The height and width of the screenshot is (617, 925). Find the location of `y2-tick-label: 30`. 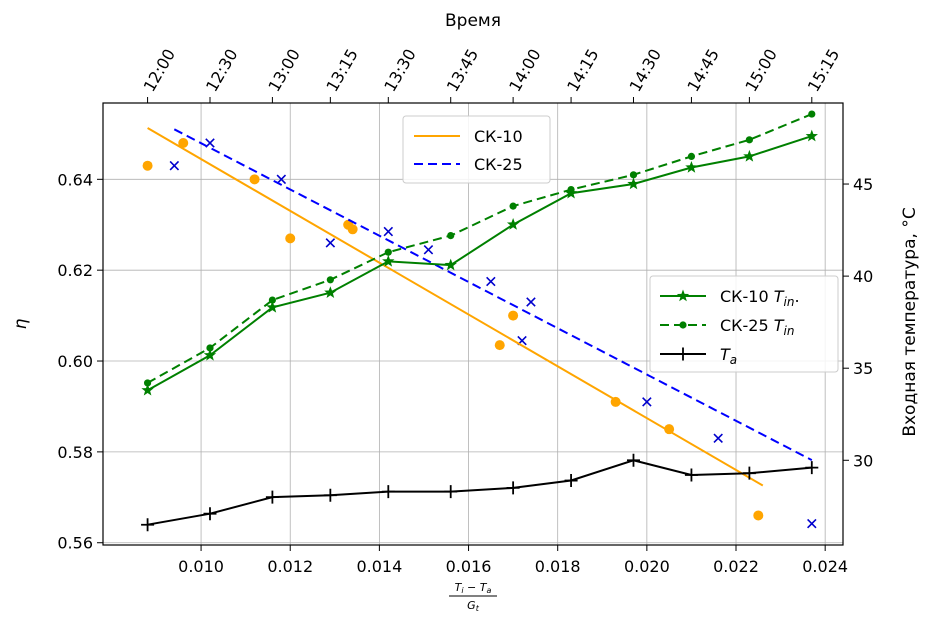

y2-tick-label: 30 is located at coordinates (863, 460).